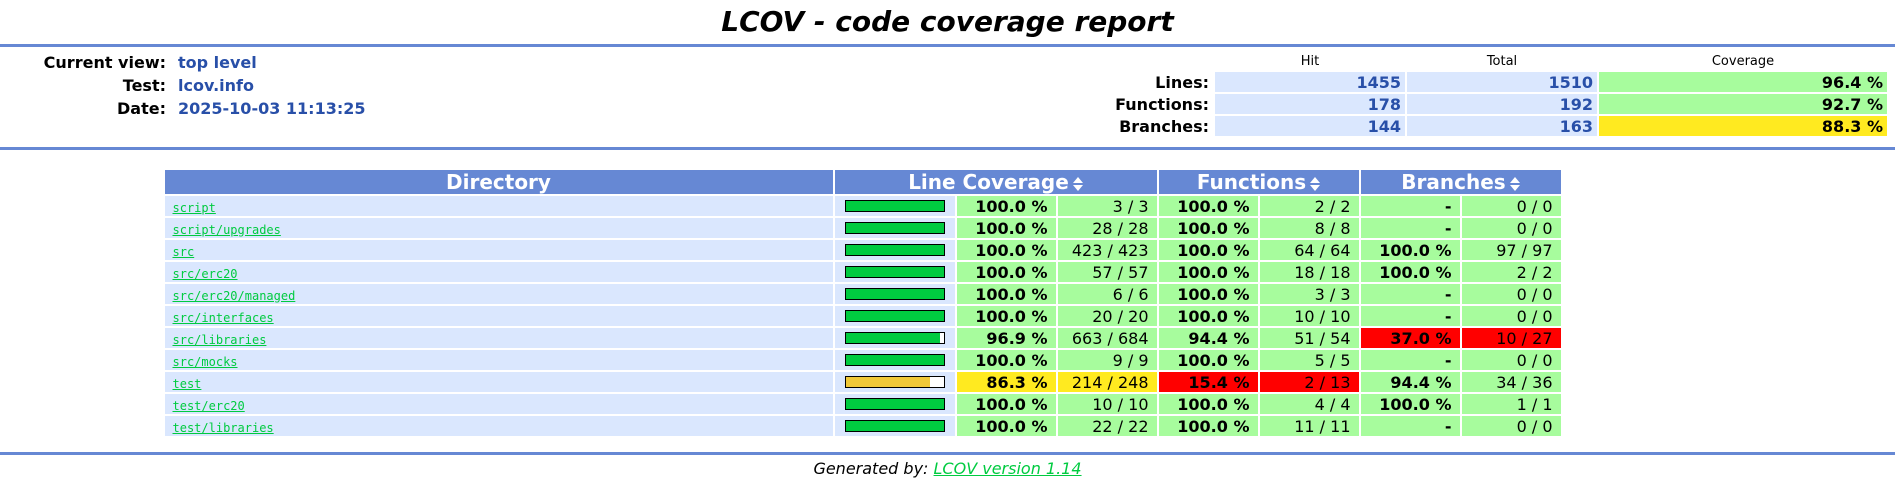  What do you see at coordinates (1410, 382) in the screenshot?
I see `branch-coverage-percent: 94.4 %` at bounding box center [1410, 382].